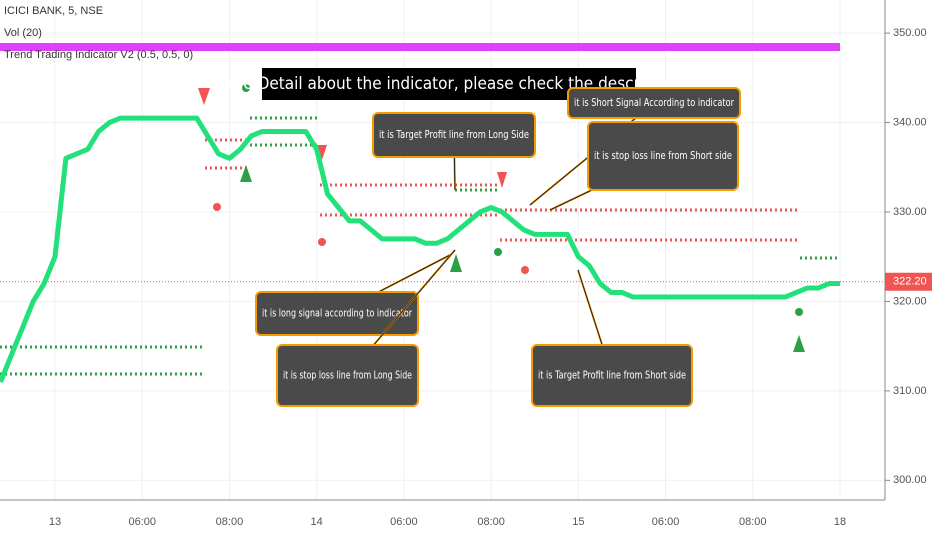  What do you see at coordinates (910, 480) in the screenshot?
I see `y-tick-label: 300.00` at bounding box center [910, 480].